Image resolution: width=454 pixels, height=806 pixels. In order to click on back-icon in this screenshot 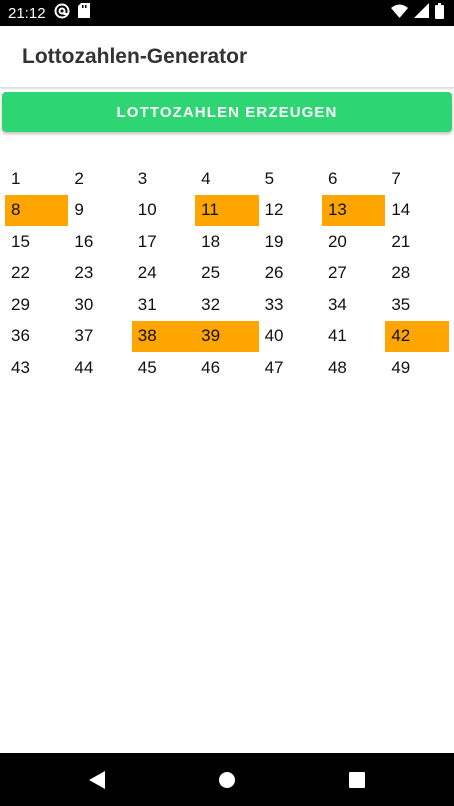, I will do `click(97, 780)`.